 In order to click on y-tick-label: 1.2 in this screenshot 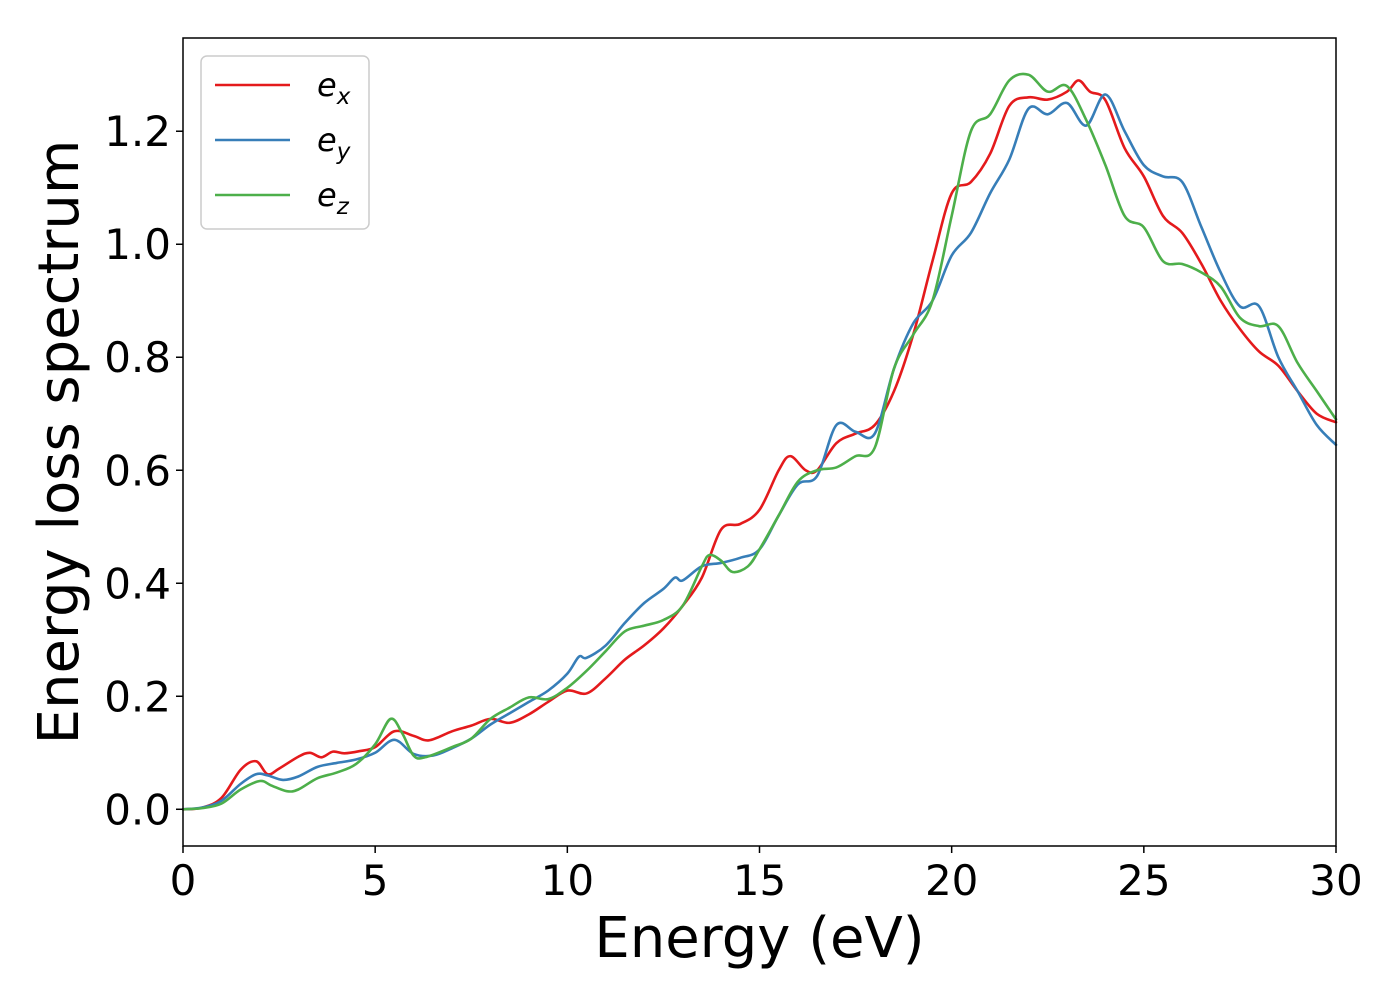, I will do `click(137, 131)`.